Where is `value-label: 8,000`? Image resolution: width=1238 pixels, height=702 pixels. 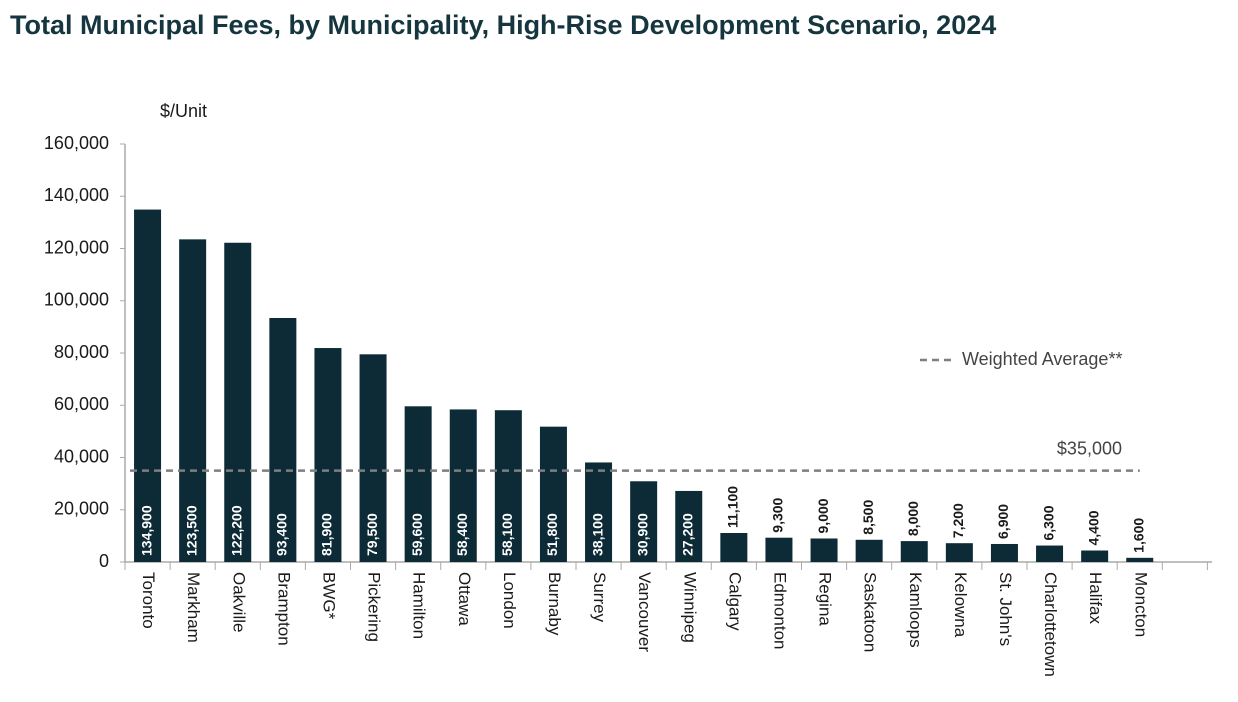
value-label: 8,000 is located at coordinates (913, 518).